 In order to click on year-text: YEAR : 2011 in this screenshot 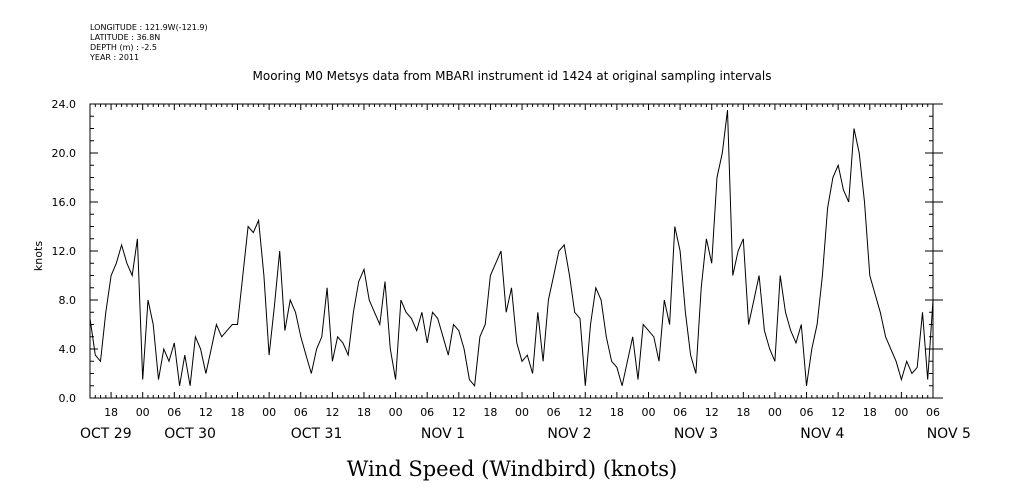, I will do `click(114, 57)`.